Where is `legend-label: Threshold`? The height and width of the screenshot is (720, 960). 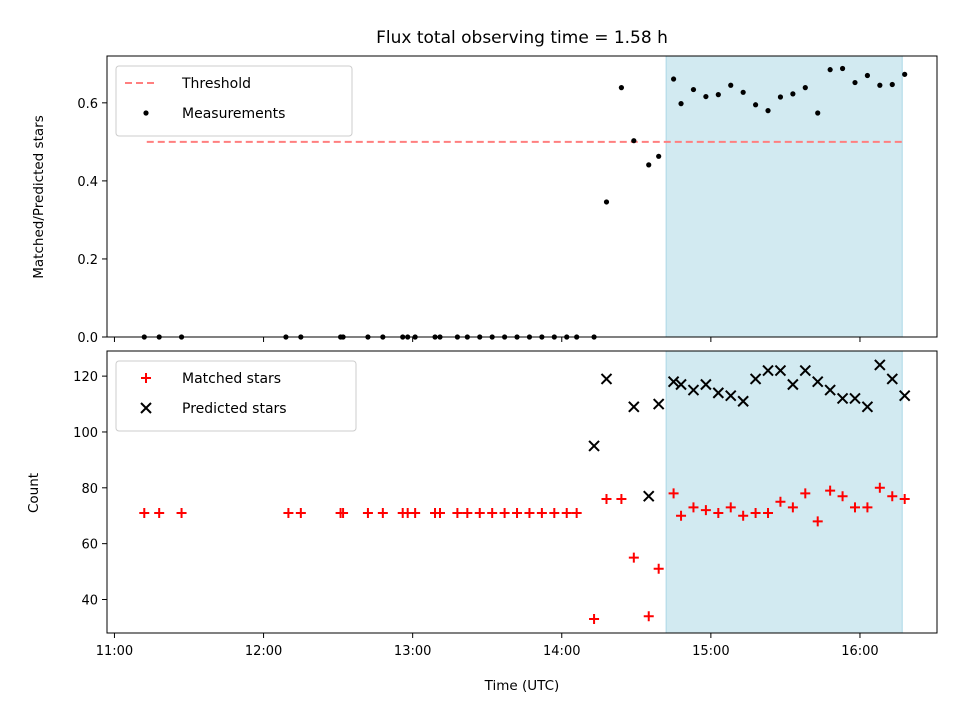
legend-label: Threshold is located at coordinates (216, 84).